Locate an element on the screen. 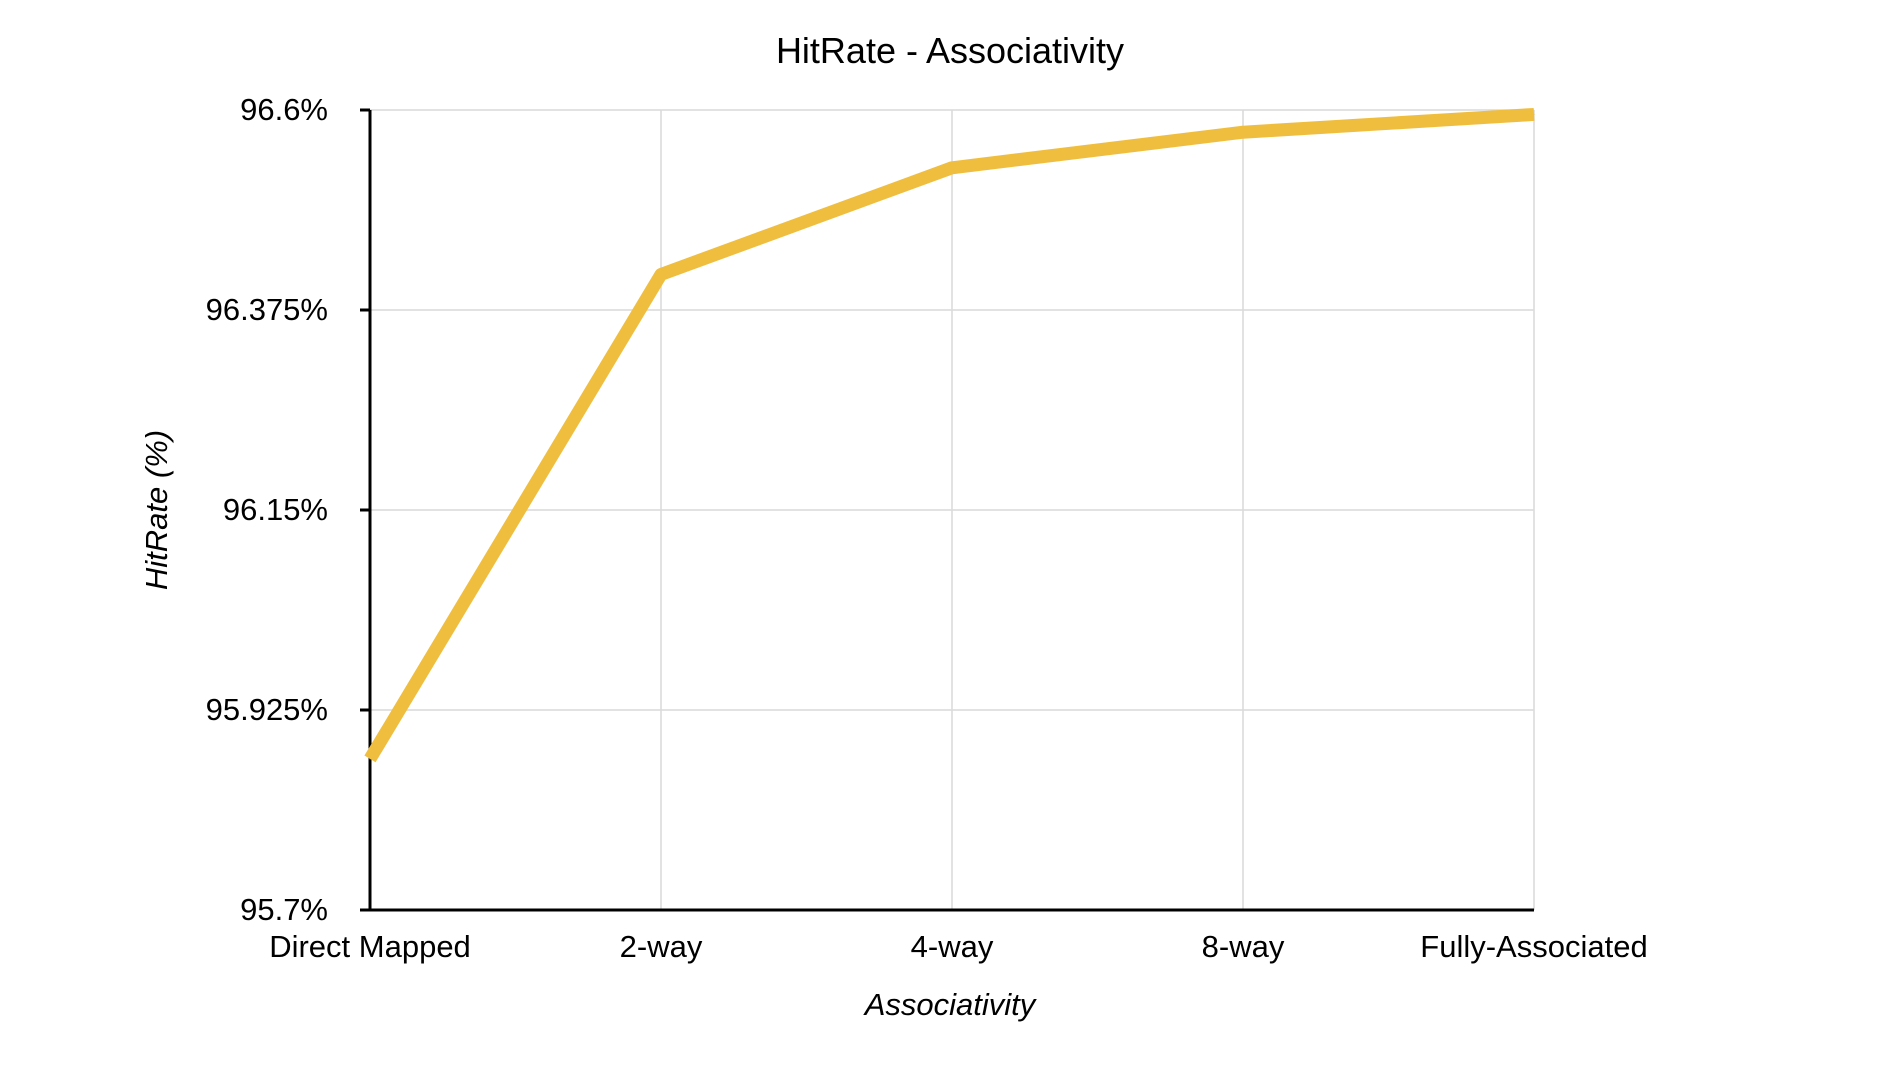 The image size is (1896, 1070). y-axis-ticks: 95.7% 95.925% 96.15% 96.375% 96.6% is located at coordinates (288, 509).